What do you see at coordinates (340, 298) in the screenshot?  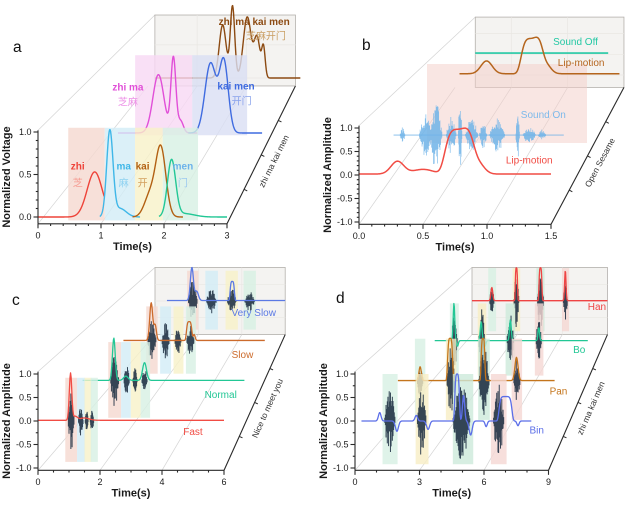 I see `panel-letter-d: d` at bounding box center [340, 298].